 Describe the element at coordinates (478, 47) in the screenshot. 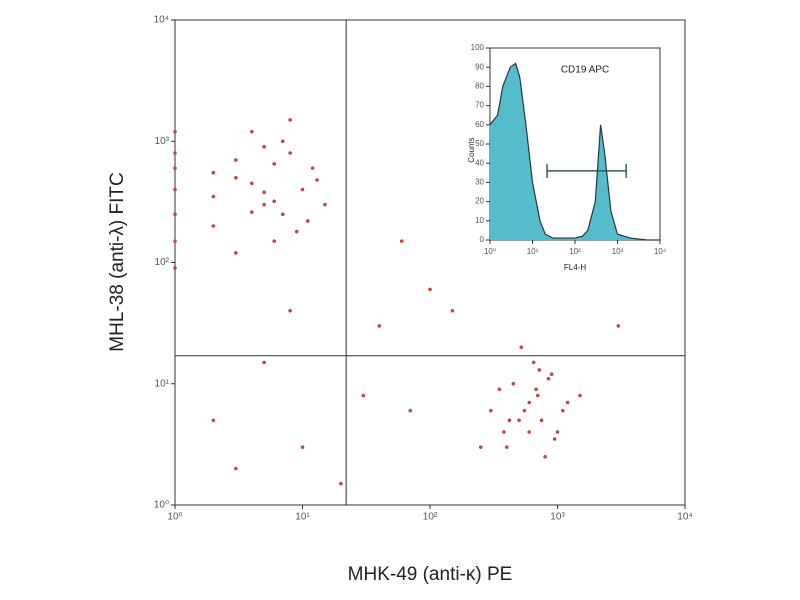

I see `y-tick-label: 100` at that location.